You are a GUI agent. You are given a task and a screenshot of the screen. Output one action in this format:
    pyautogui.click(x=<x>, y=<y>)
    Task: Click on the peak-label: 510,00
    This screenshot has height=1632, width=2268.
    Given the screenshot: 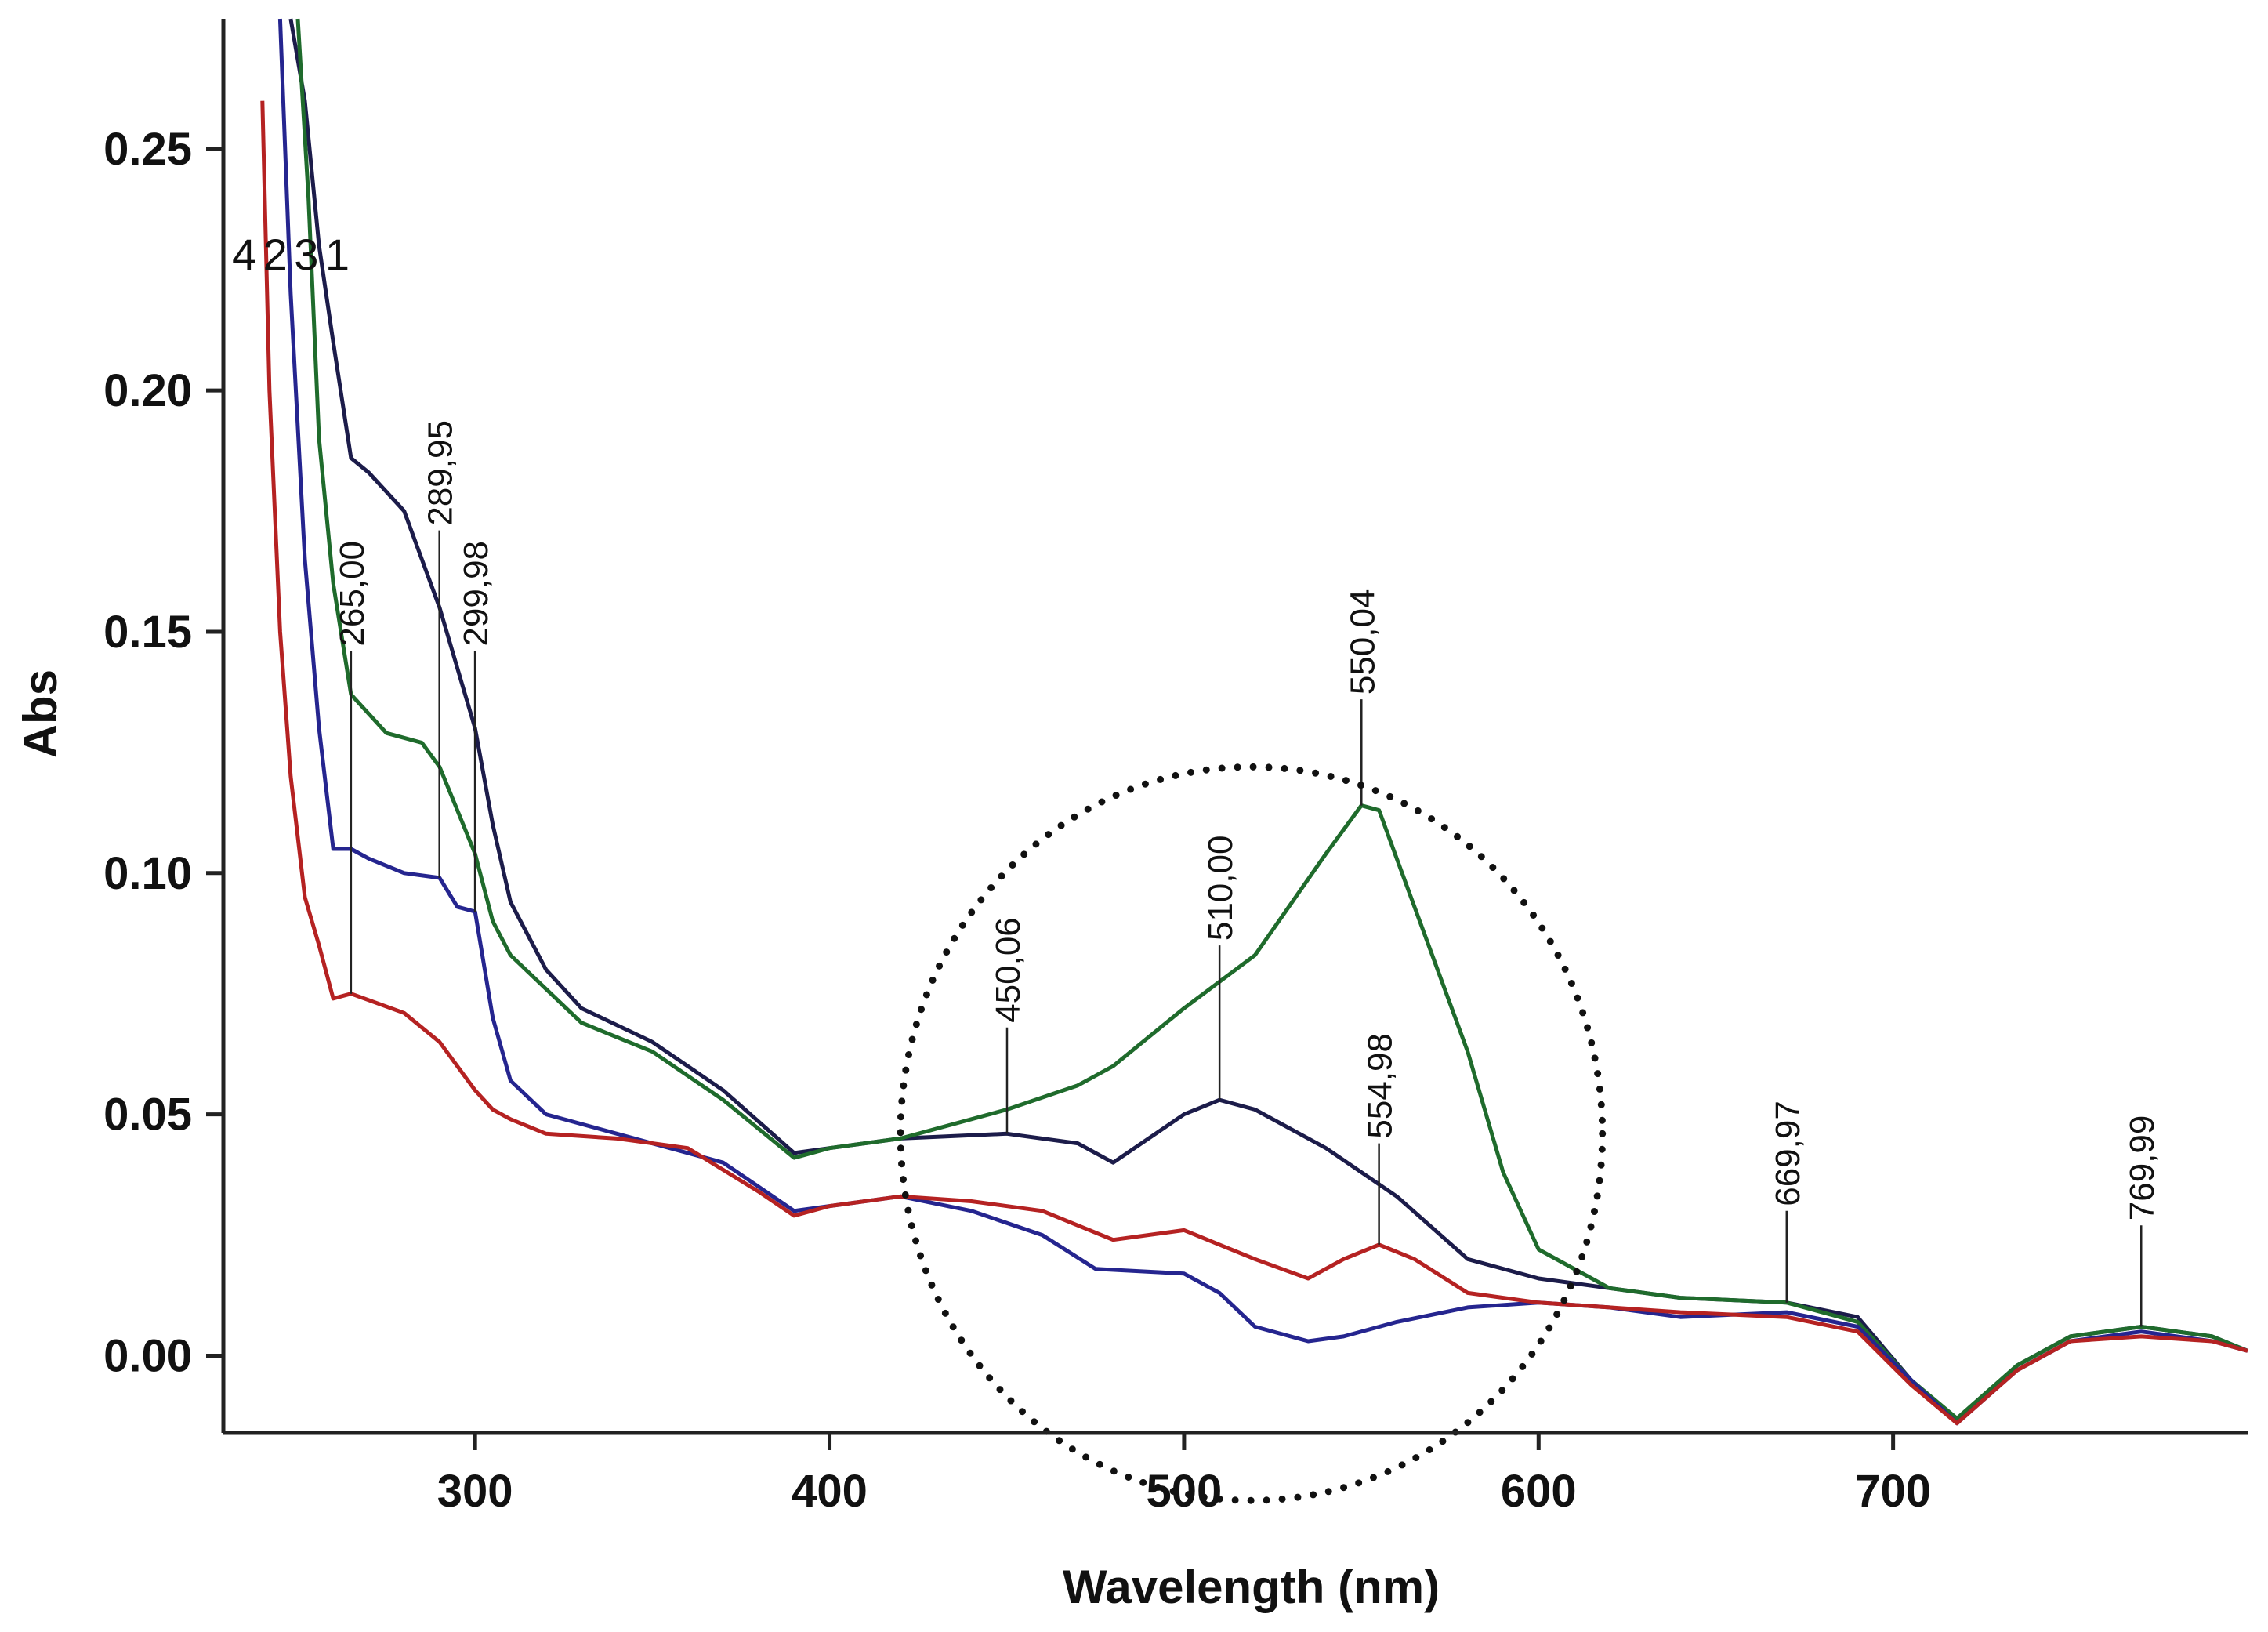 What is the action you would take?
    pyautogui.click(x=1220, y=888)
    